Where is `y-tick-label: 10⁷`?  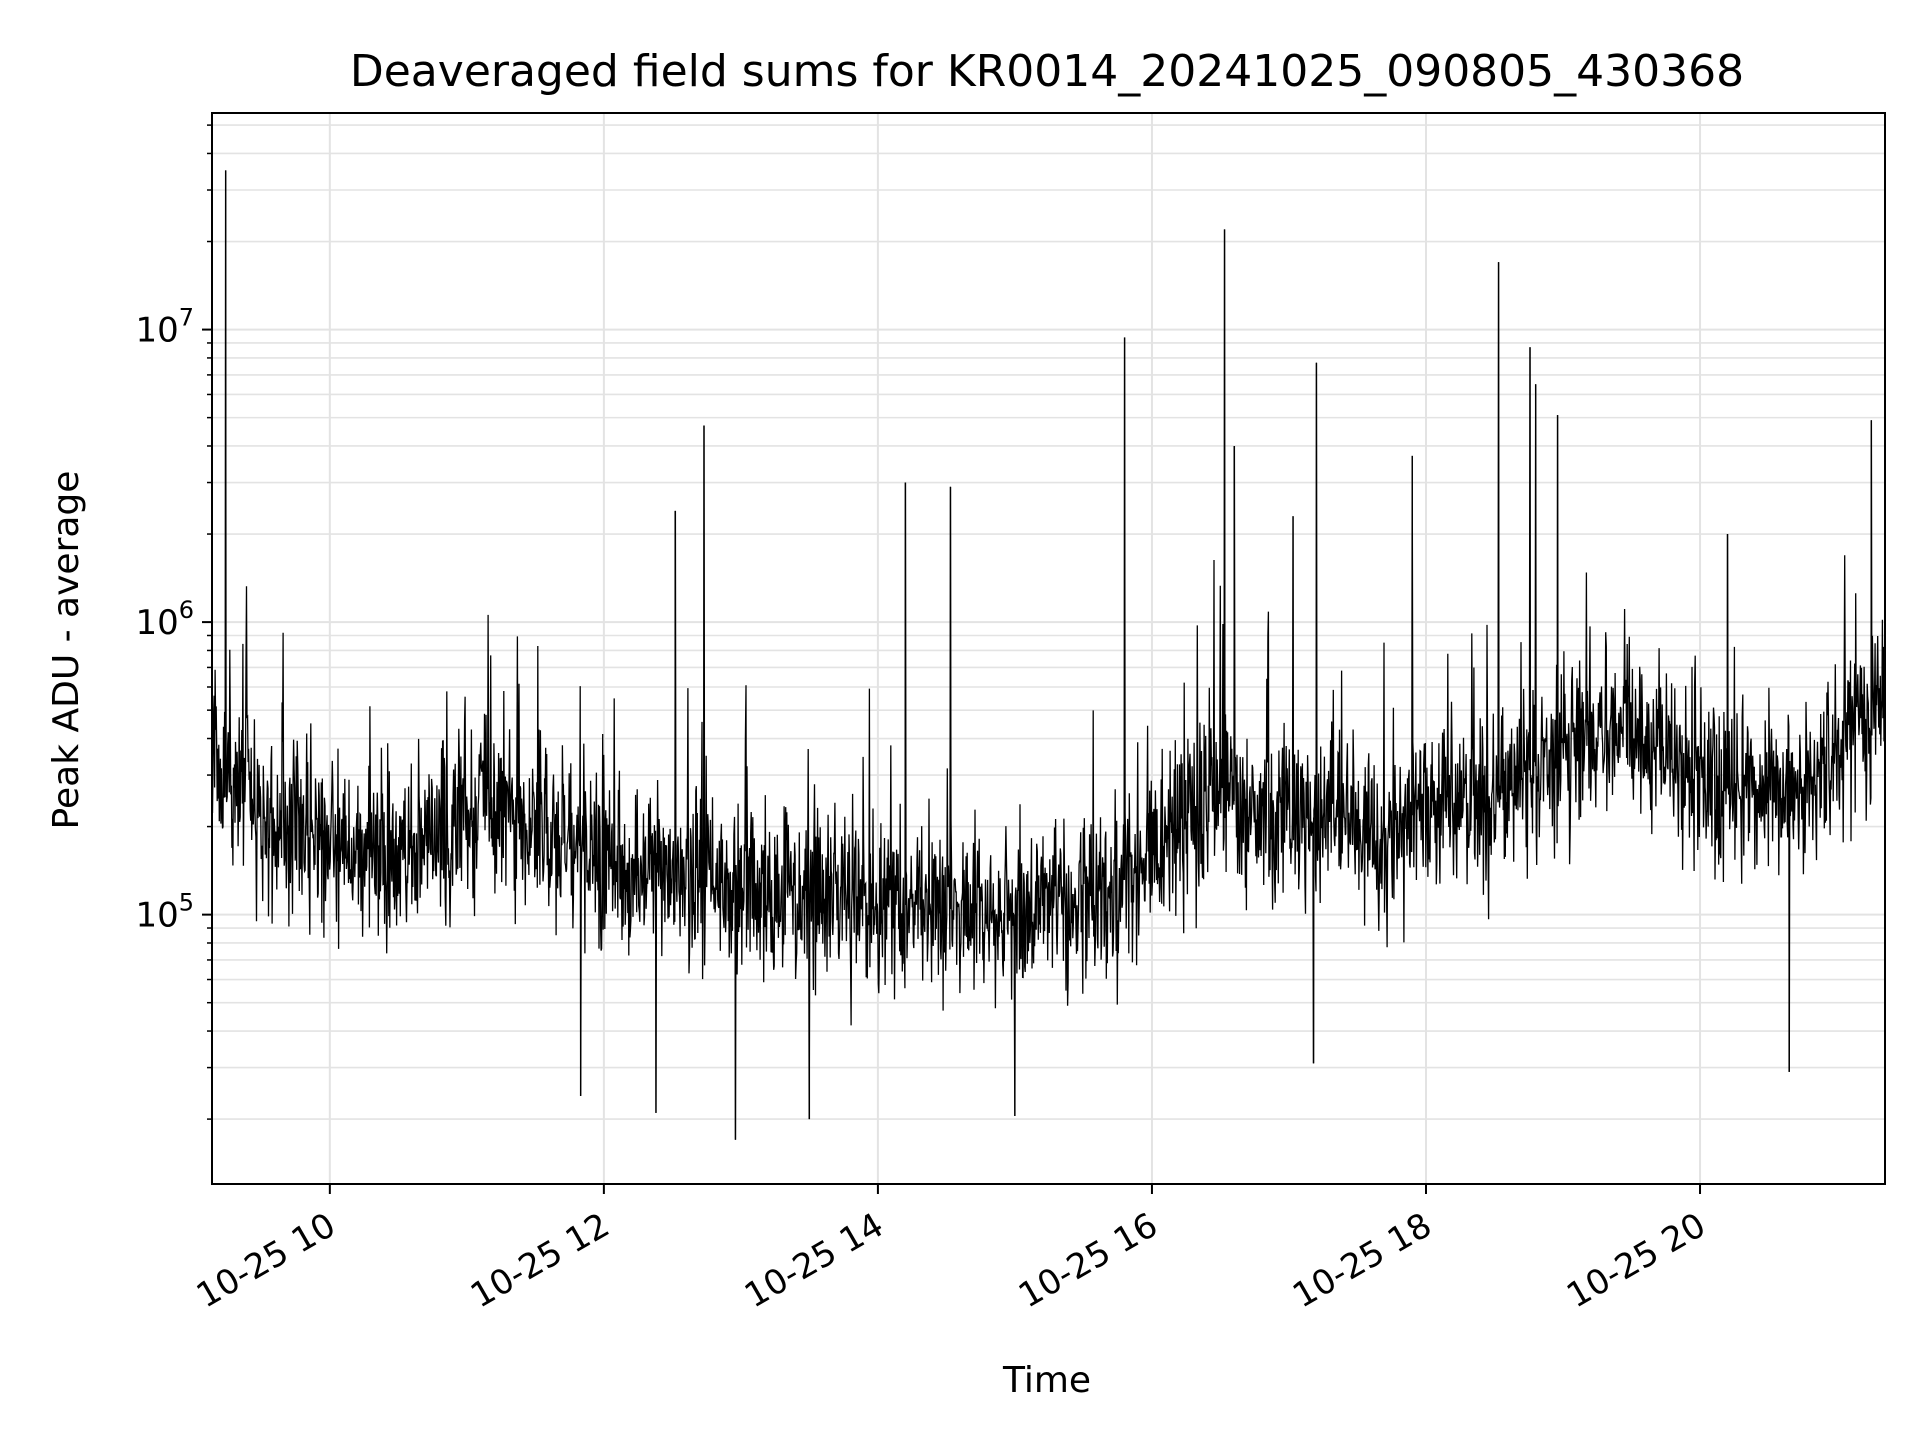 y-tick-label: 10⁷ is located at coordinates (164, 327).